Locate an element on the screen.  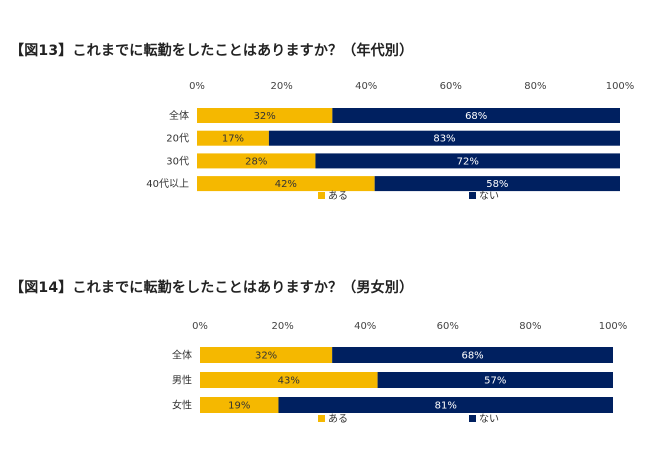
data-label: 57% is located at coordinates (495, 381).